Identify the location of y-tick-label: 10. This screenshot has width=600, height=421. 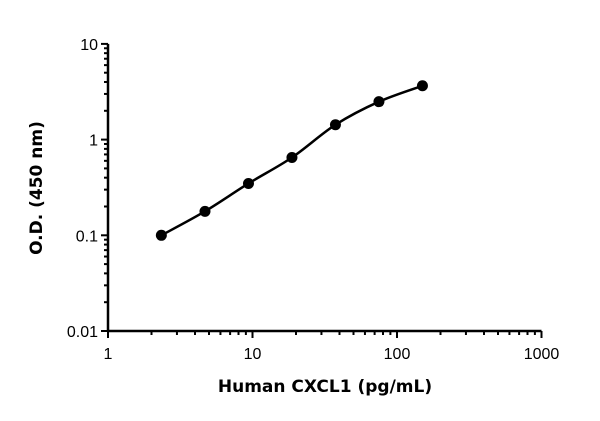
(89, 45).